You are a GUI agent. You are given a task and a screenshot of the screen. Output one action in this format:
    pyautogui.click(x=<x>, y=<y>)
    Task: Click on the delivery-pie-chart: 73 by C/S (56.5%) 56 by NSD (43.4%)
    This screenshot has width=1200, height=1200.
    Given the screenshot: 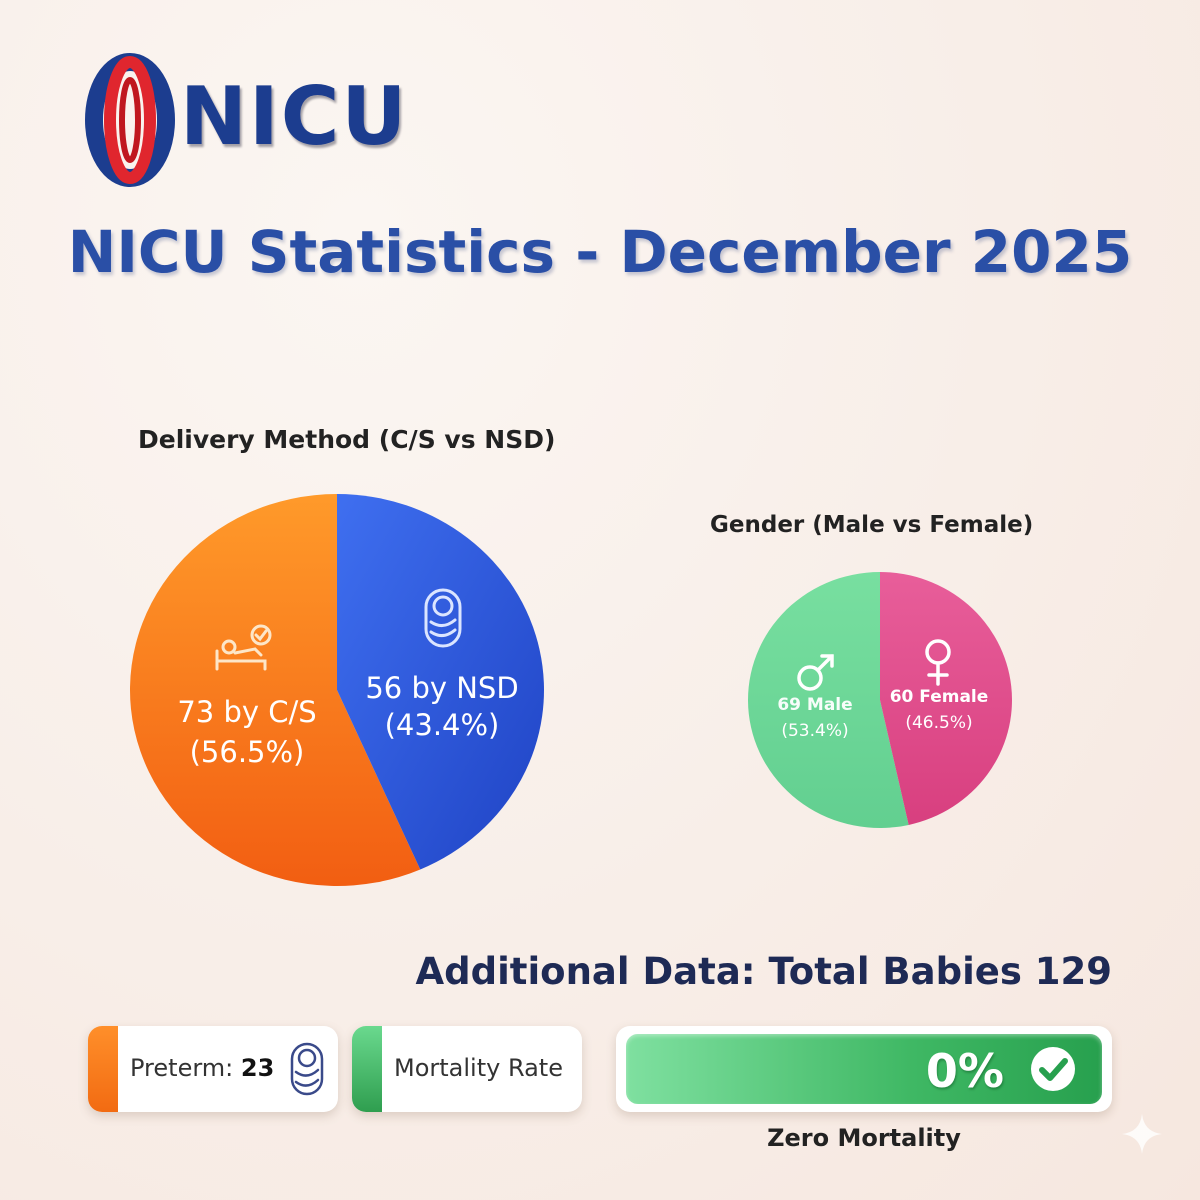 What is the action you would take?
    pyautogui.click(x=336, y=690)
    